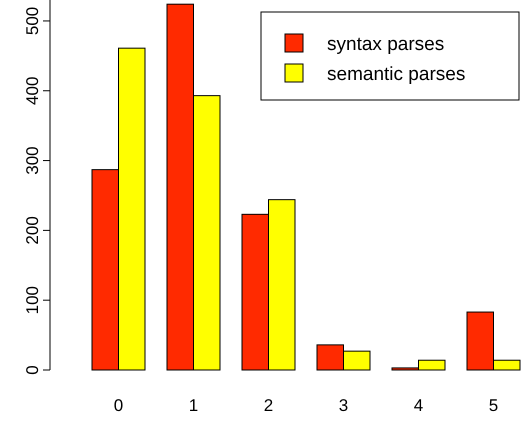 The height and width of the screenshot is (433, 521). Describe the element at coordinates (32, 230) in the screenshot. I see `y-tick-label: 200` at that location.